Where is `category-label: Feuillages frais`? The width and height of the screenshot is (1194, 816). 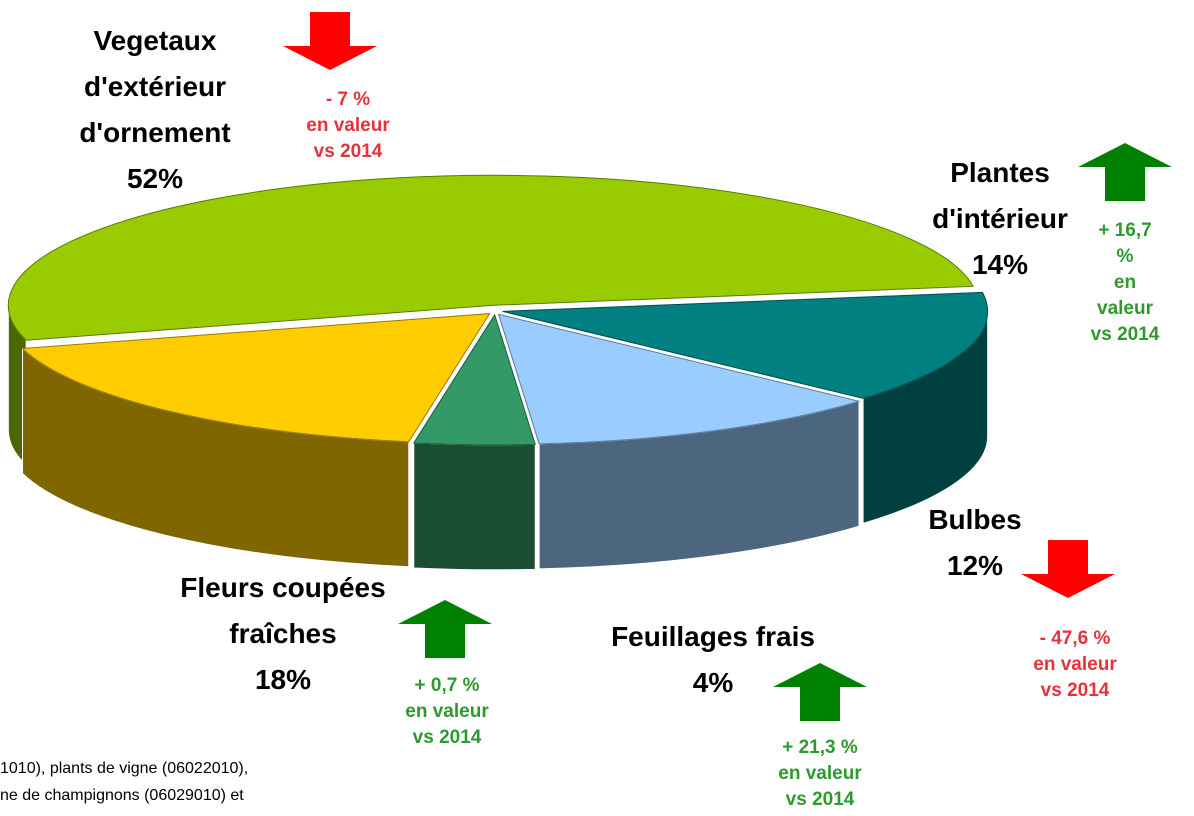
category-label: Feuillages frais is located at coordinates (713, 636).